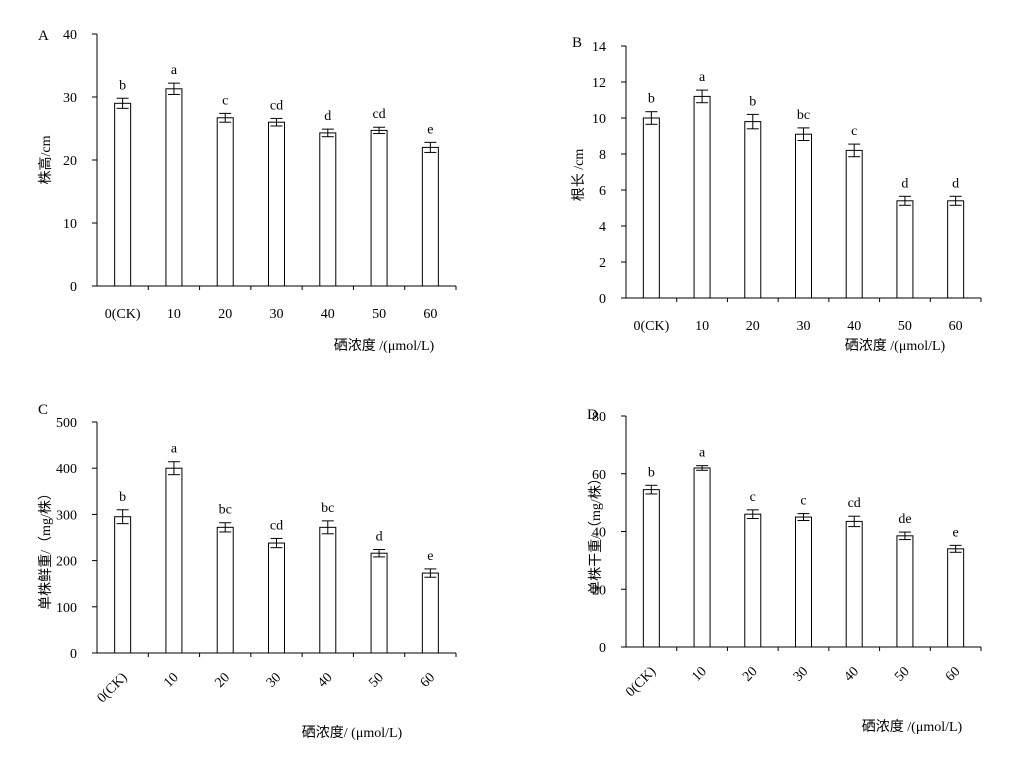  Describe the element at coordinates (904, 519) in the screenshot. I see `significance-letter: de` at that location.